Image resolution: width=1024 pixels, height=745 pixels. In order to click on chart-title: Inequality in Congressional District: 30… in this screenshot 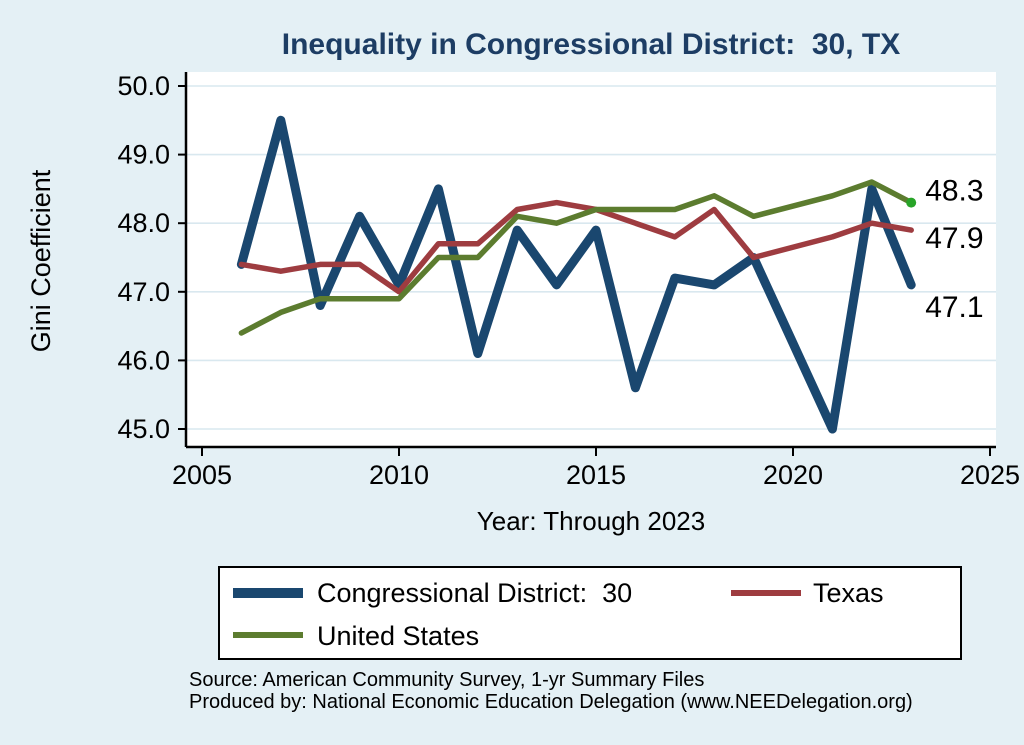, I will do `click(591, 44)`.